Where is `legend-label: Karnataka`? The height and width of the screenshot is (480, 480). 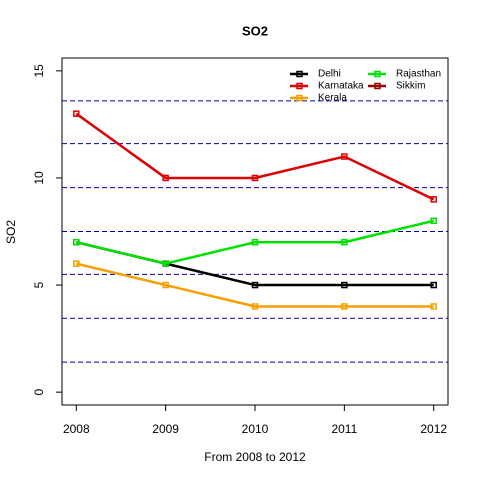
legend-label: Karnataka is located at coordinates (341, 86).